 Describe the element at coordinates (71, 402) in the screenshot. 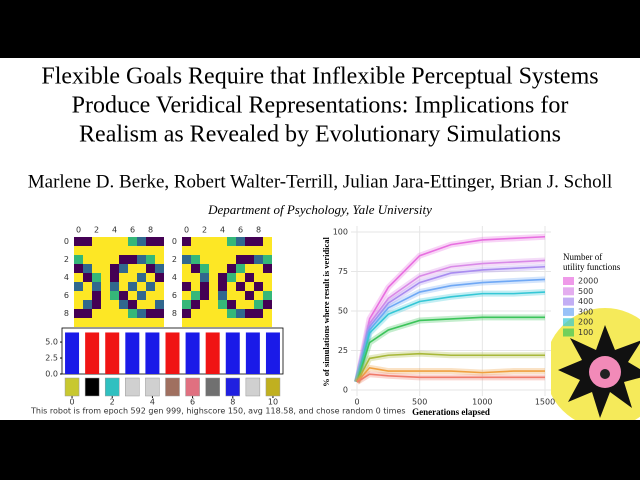

I see `bar-x-tick-label: 0` at that location.